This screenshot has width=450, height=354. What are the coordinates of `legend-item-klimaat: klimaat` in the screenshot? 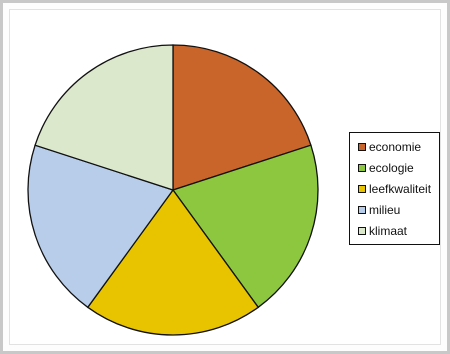 It's located at (396, 230).